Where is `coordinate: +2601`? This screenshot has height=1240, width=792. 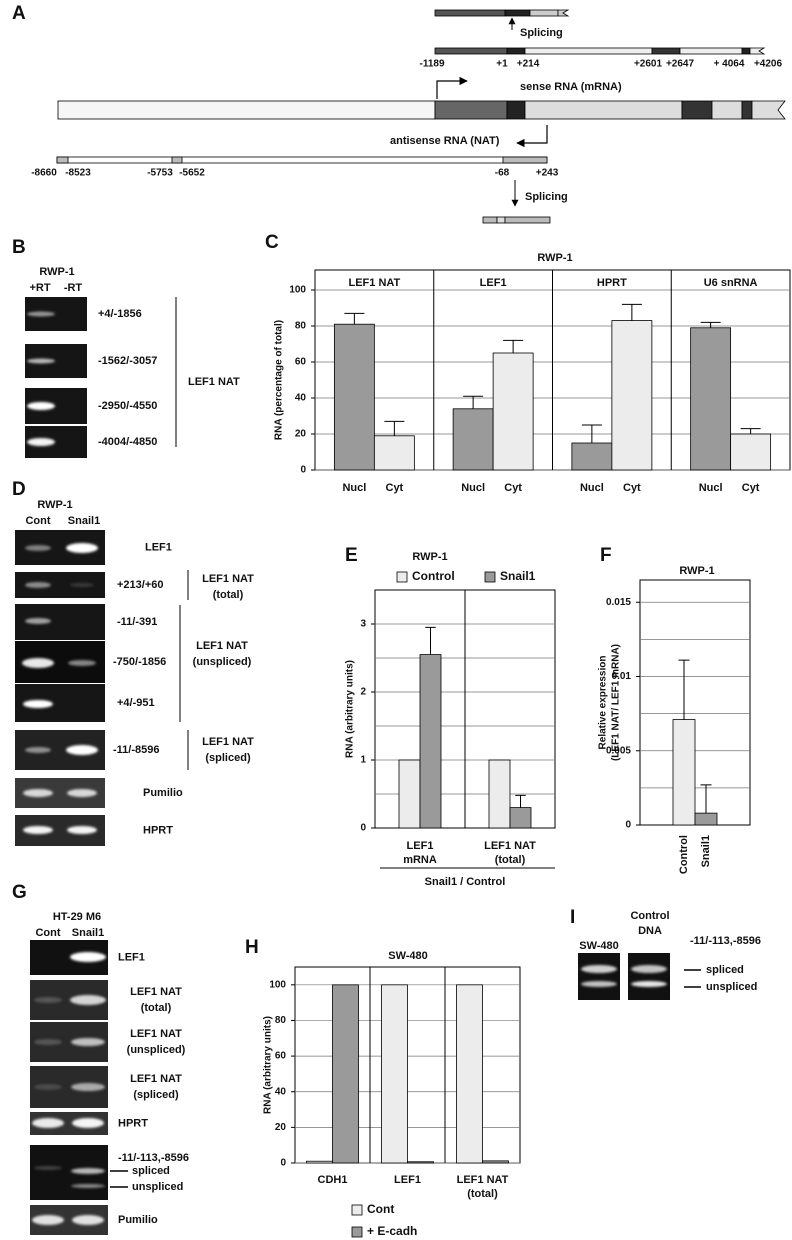 coordinate: +2601 is located at coordinates (648, 64).